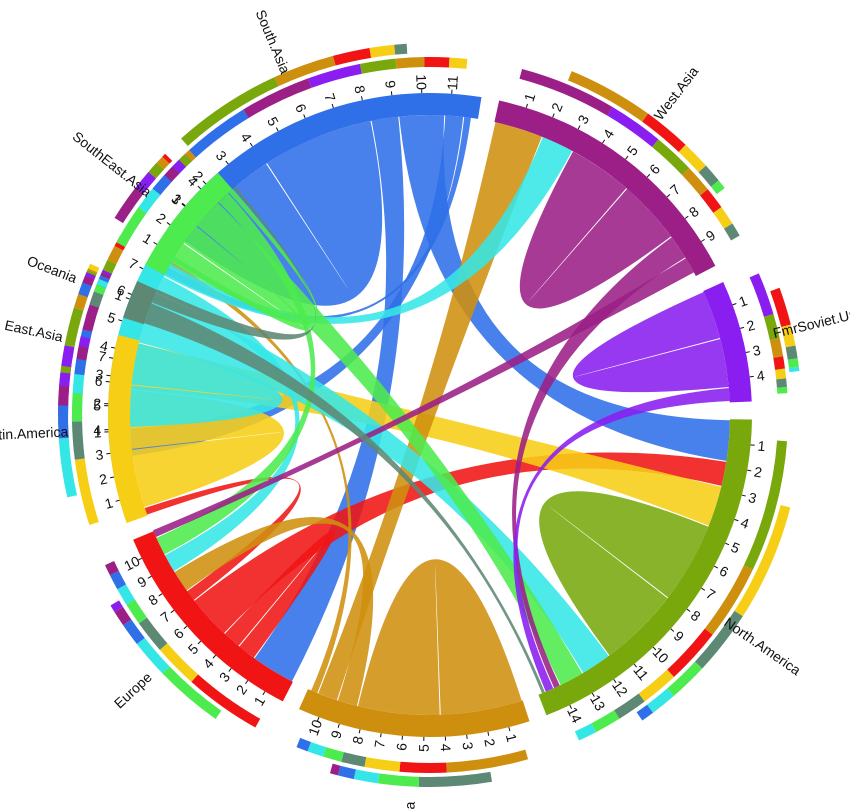 The height and width of the screenshot is (810, 850). What do you see at coordinates (329, 399) in the screenshot?
I see `ribbon-south-asia-to-europe` at bounding box center [329, 399].